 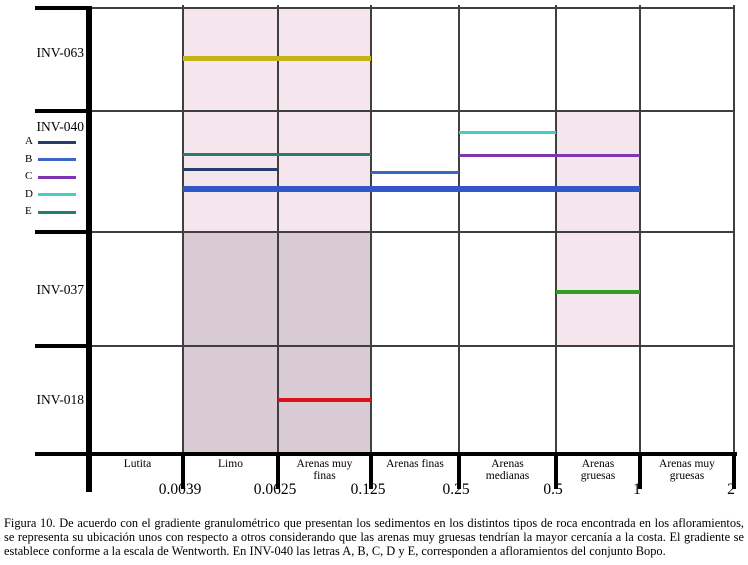 I want to click on legend-label-a: A, so click(x=29, y=141).